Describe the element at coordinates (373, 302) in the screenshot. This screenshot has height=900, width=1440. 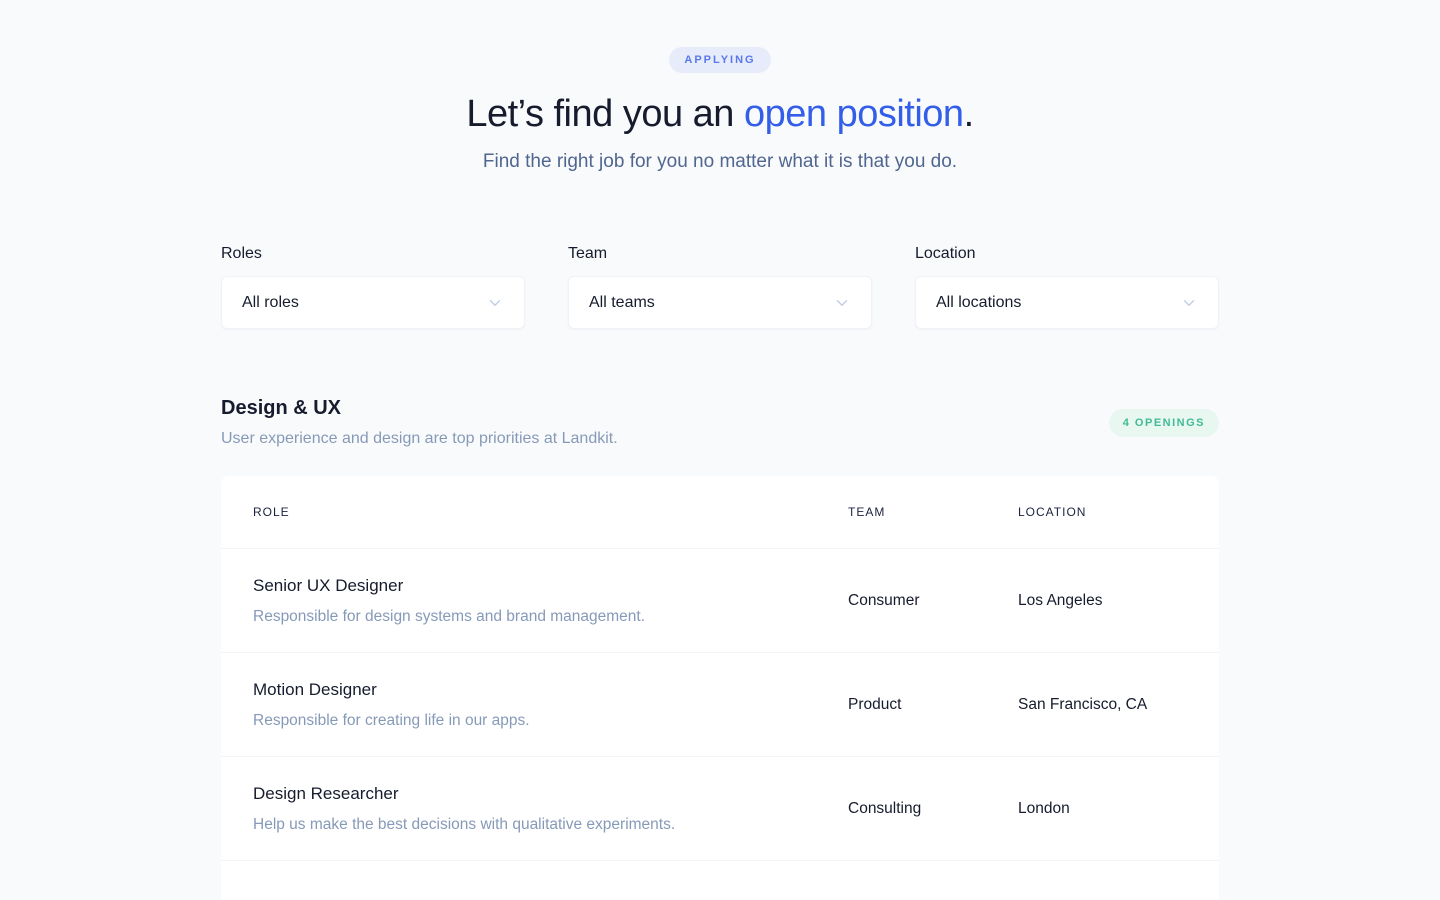
I see `roles-select: All roles` at that location.